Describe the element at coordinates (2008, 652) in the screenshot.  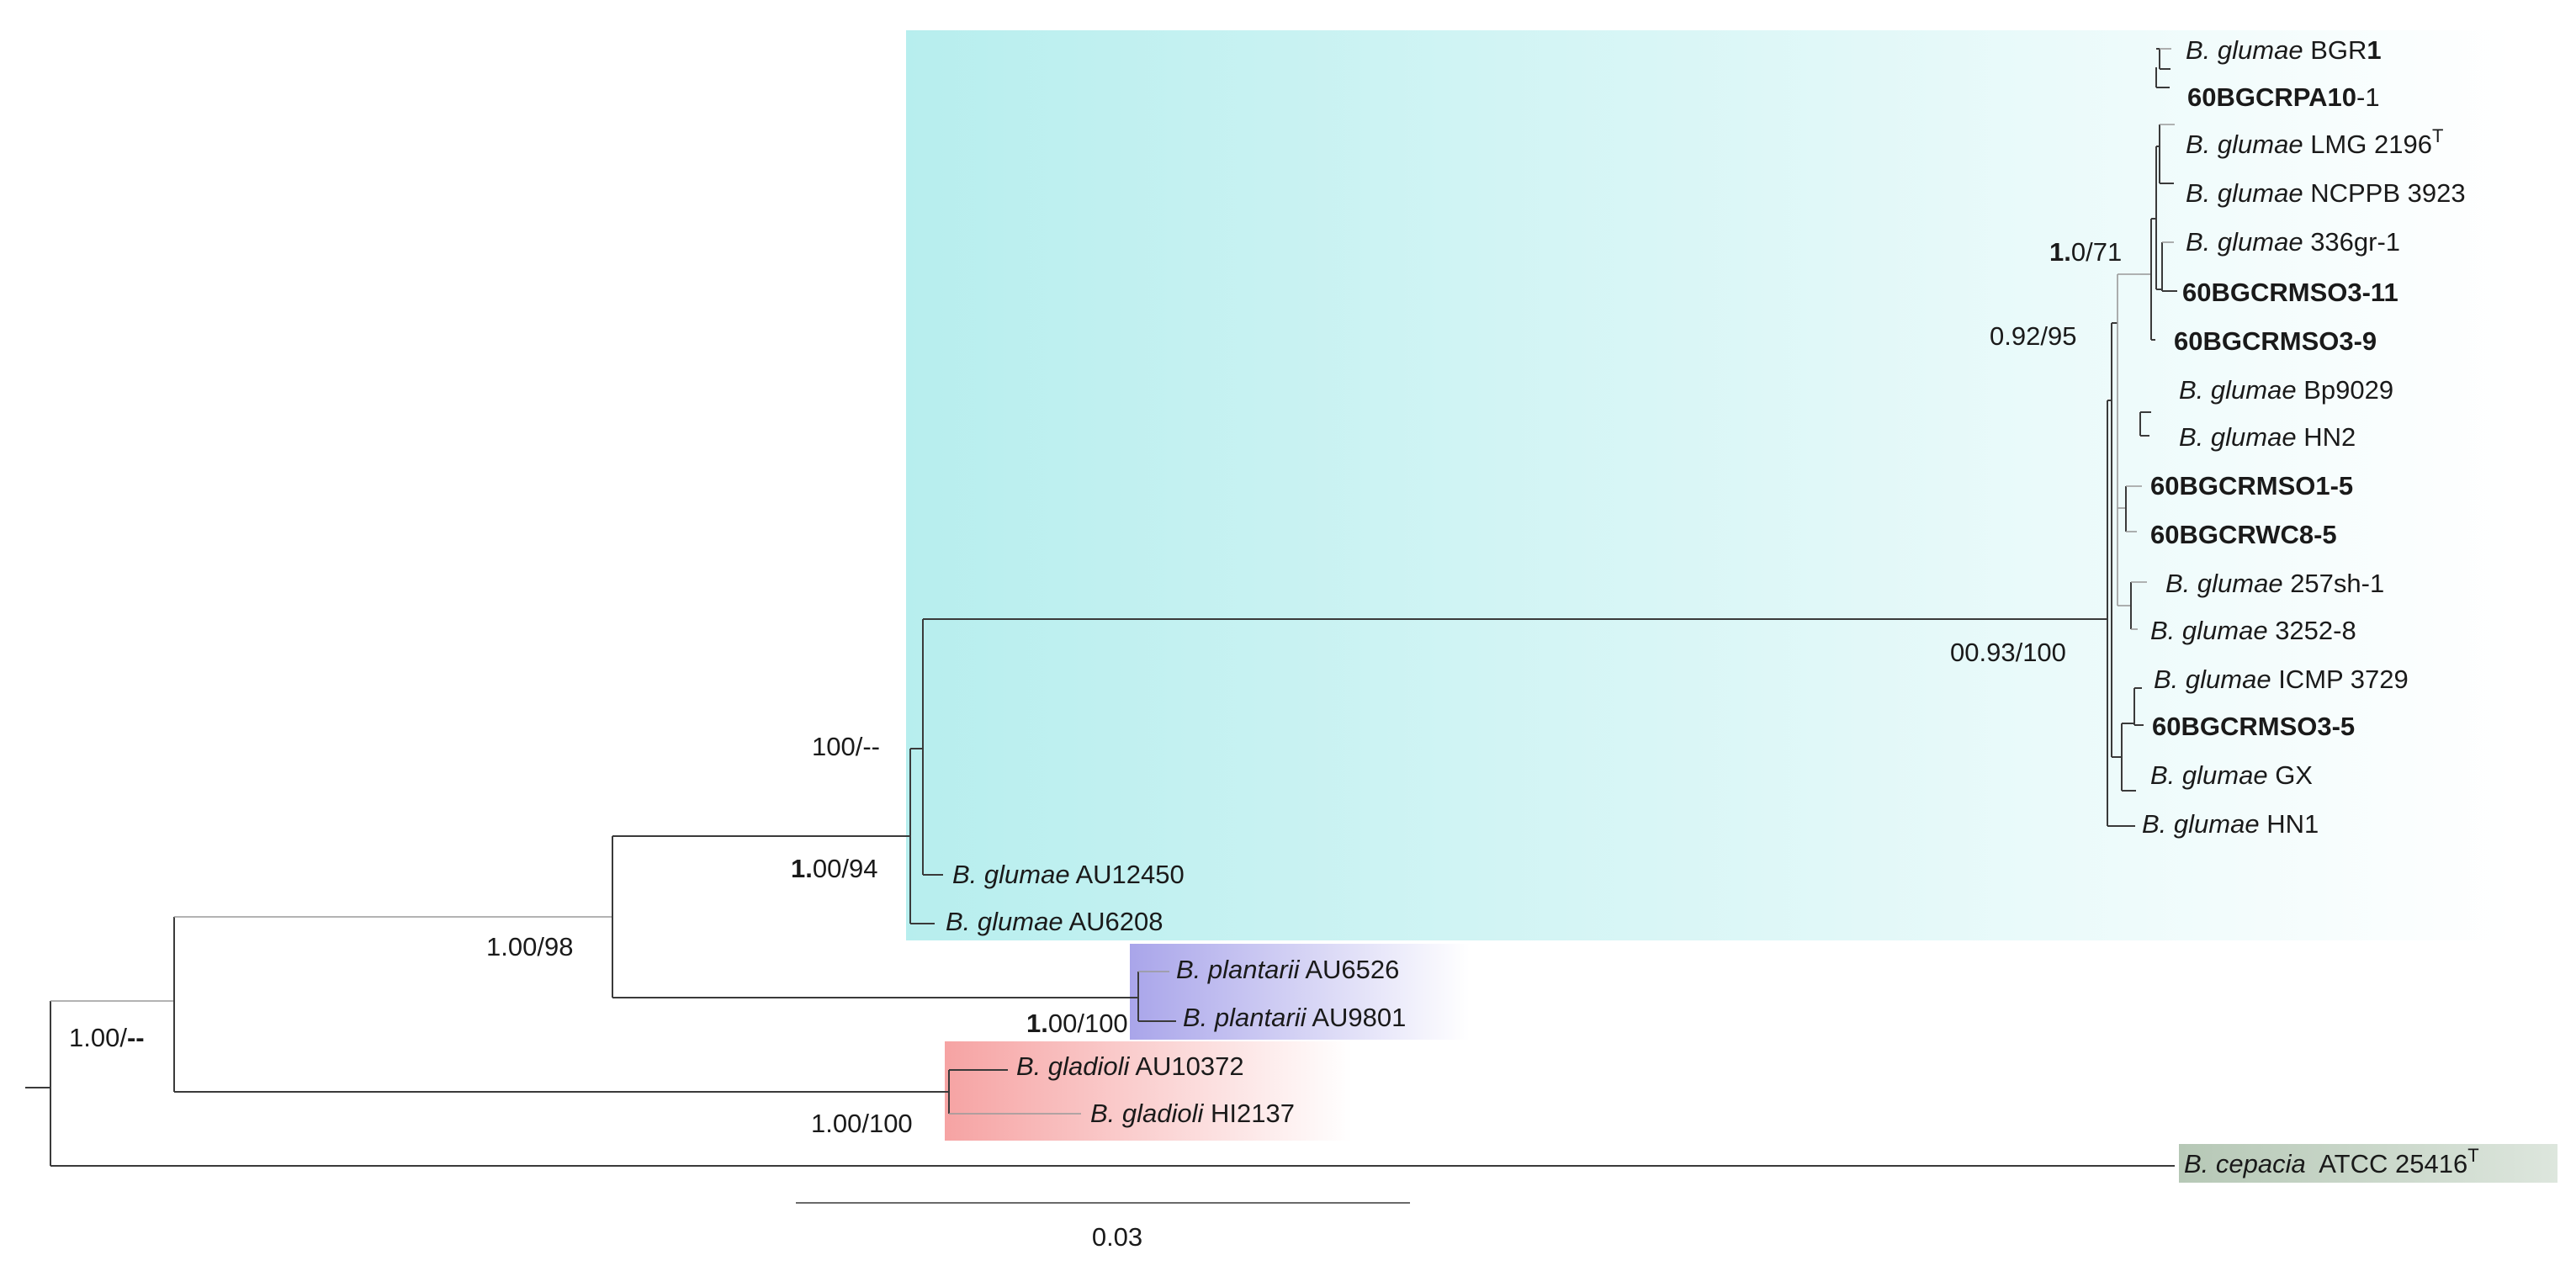
I see `support-value: 00.93/100` at that location.